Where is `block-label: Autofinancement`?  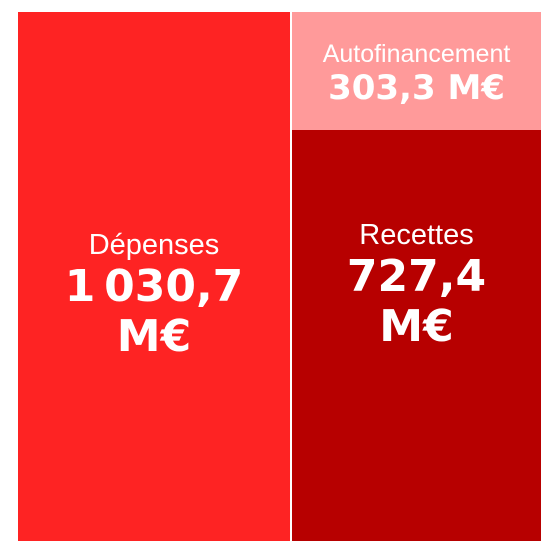
block-label: Autofinancement is located at coordinates (416, 54).